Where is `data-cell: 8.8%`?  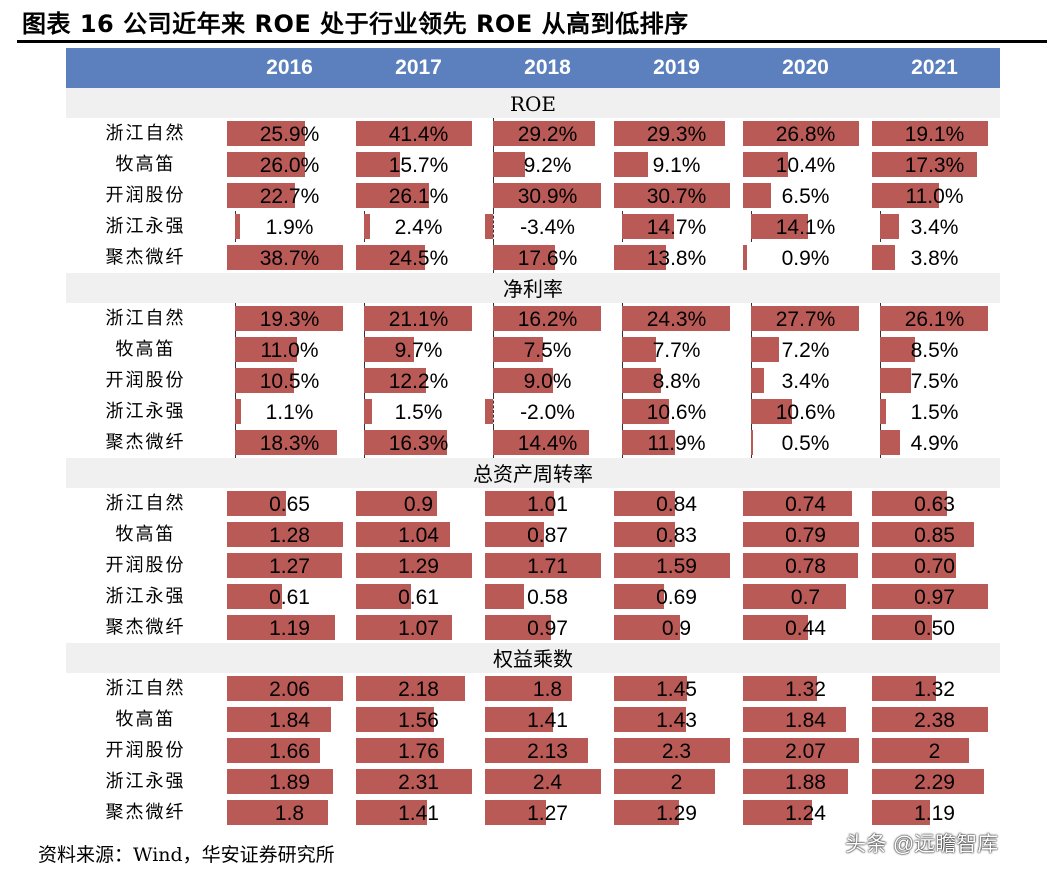
data-cell: 8.8% is located at coordinates (676, 380).